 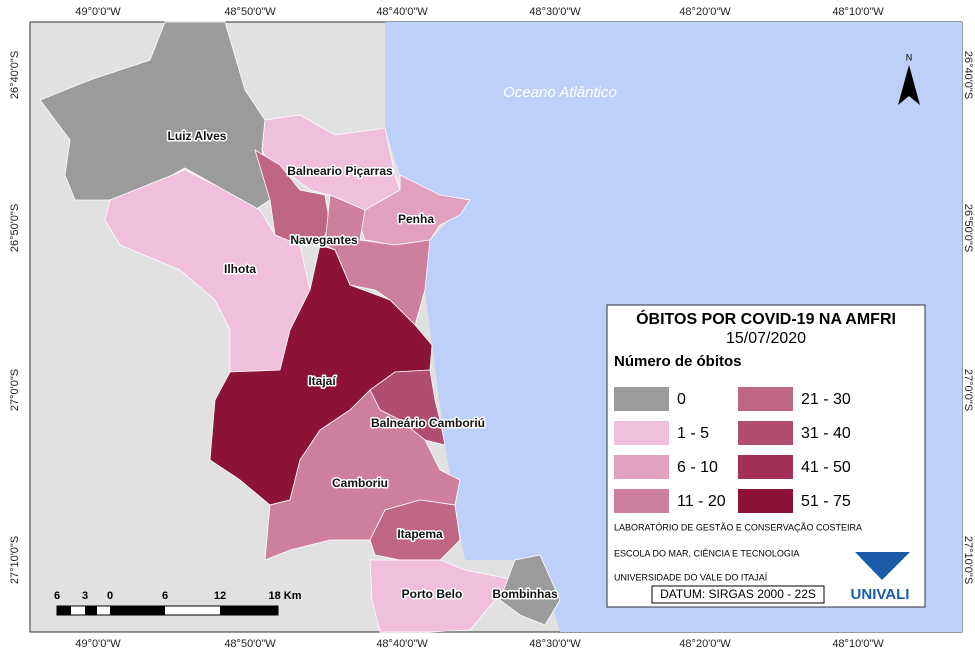 What do you see at coordinates (167, 610) in the screenshot?
I see `scale-bar` at bounding box center [167, 610].